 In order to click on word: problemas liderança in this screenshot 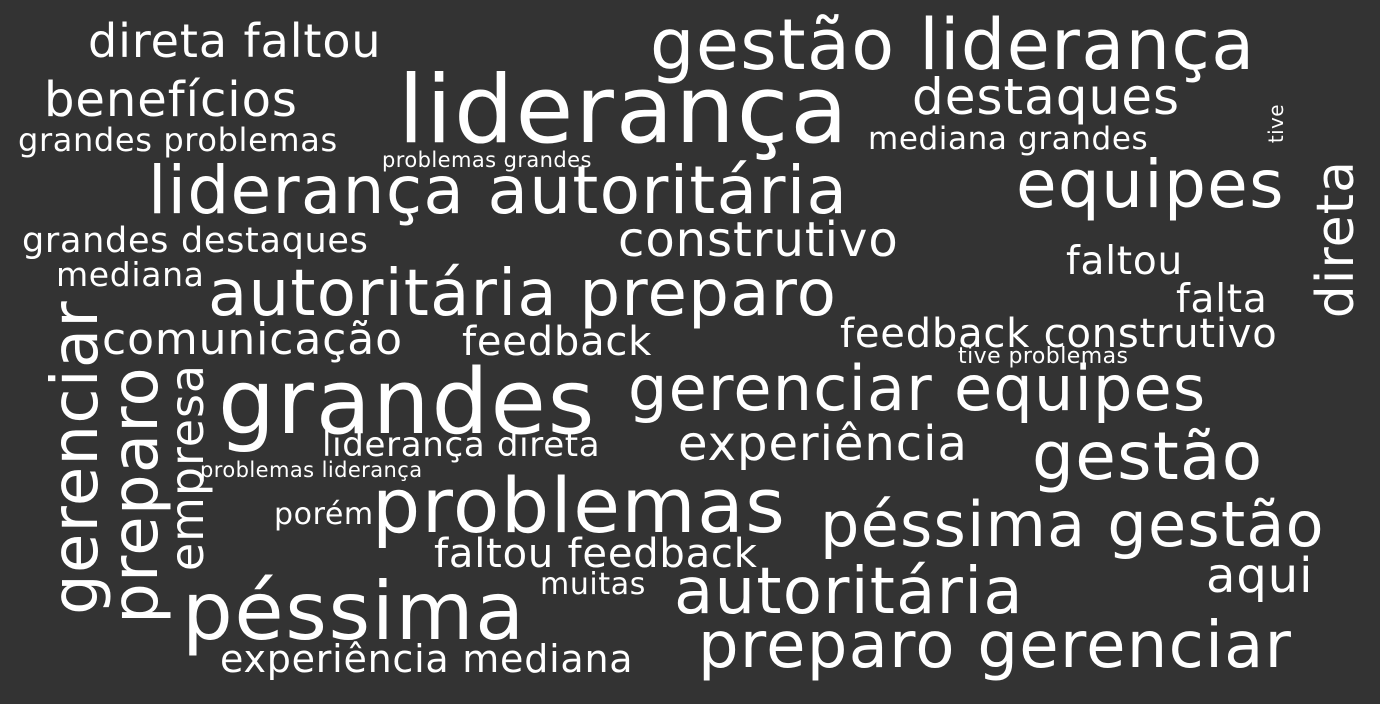, I will do `click(311, 470)`.